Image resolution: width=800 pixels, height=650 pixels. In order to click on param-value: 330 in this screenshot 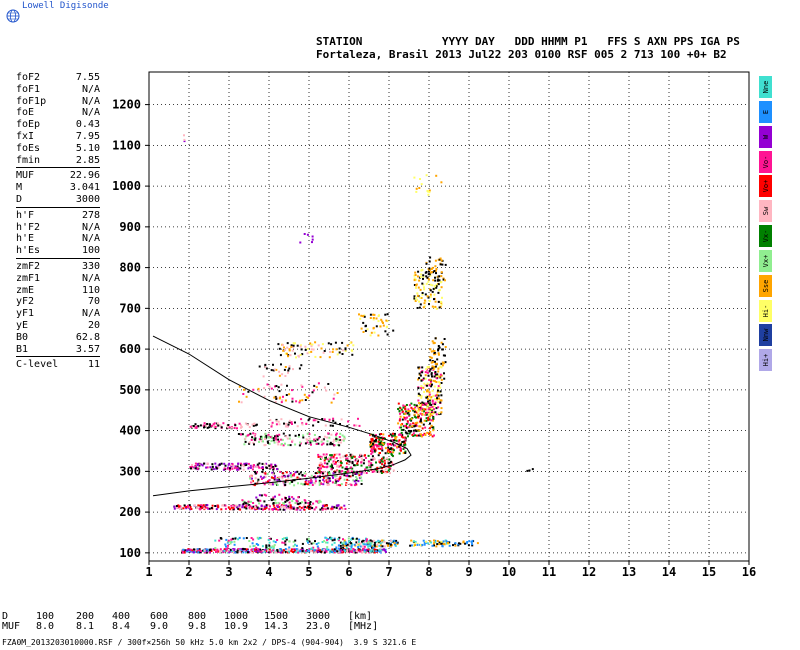, I will do `click(90, 266)`.